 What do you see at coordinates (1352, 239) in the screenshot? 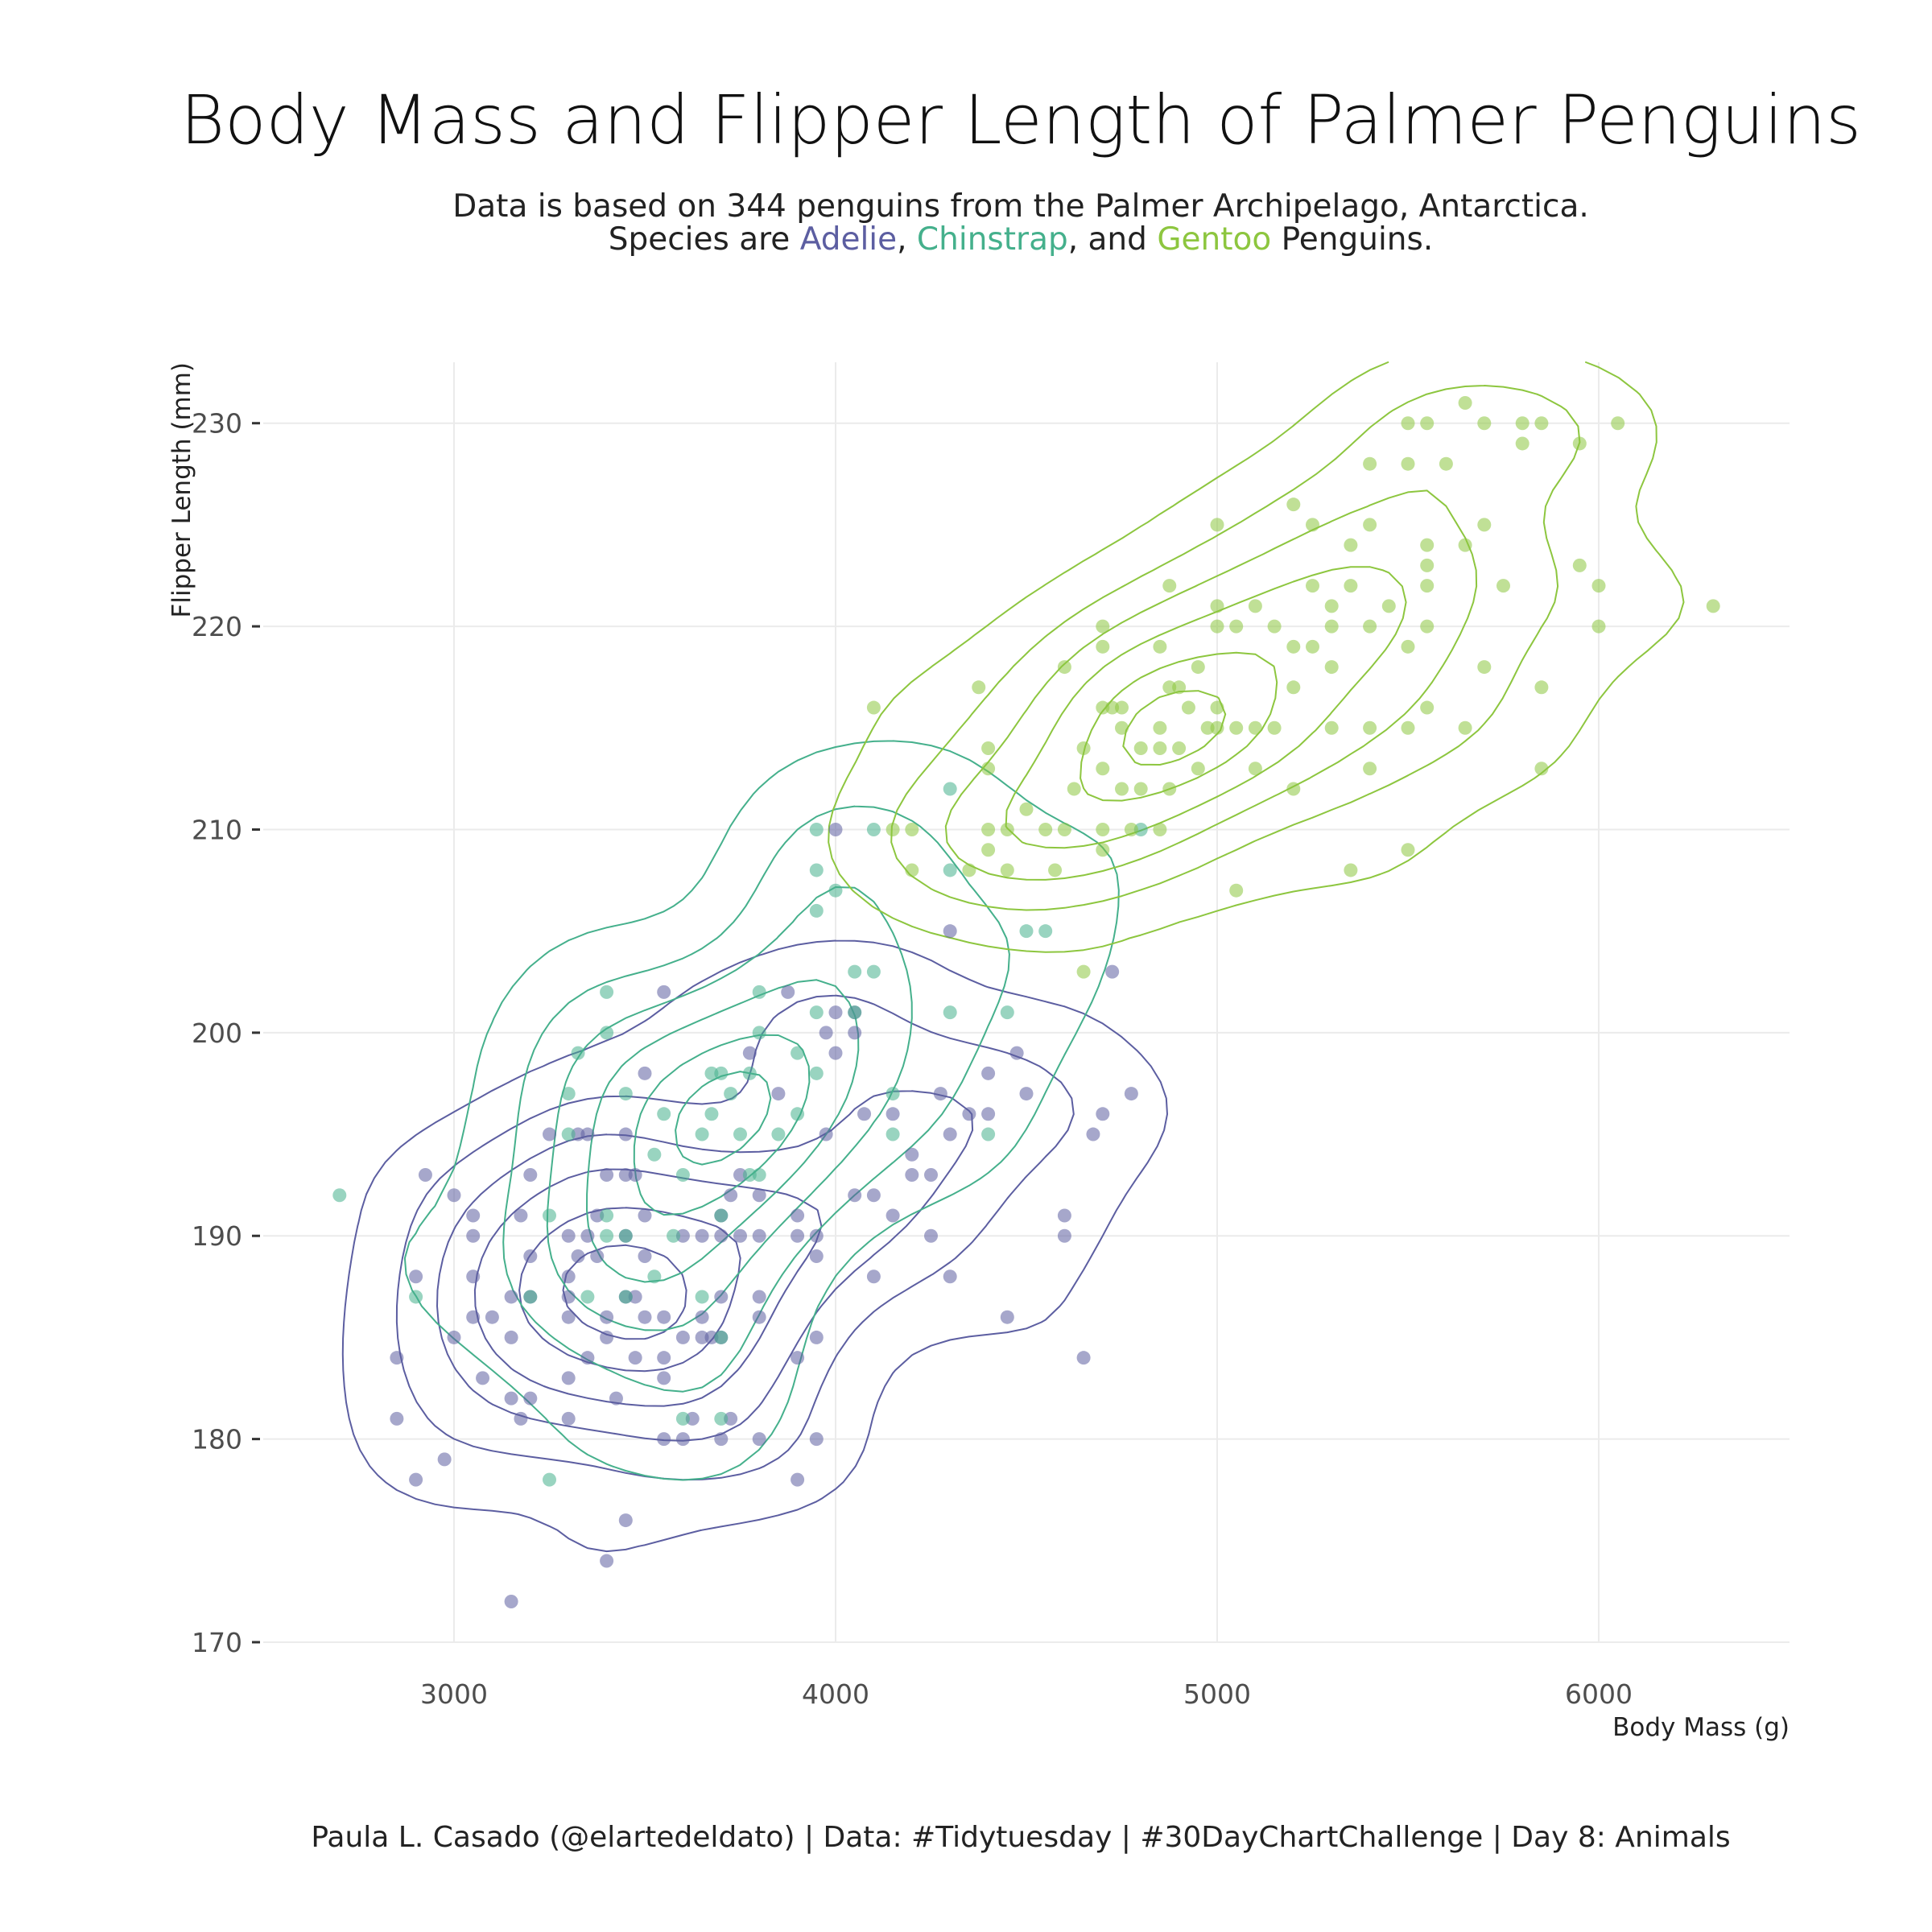
I see `subtitle-suffix: Penguins.` at bounding box center [1352, 239].